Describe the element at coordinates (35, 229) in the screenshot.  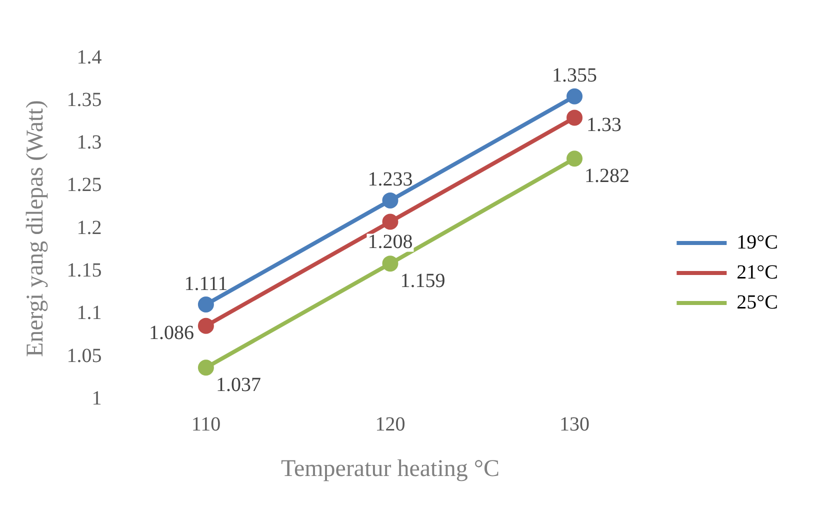
I see `y-axis-title: Energi yang dilepas (Watt)` at that location.